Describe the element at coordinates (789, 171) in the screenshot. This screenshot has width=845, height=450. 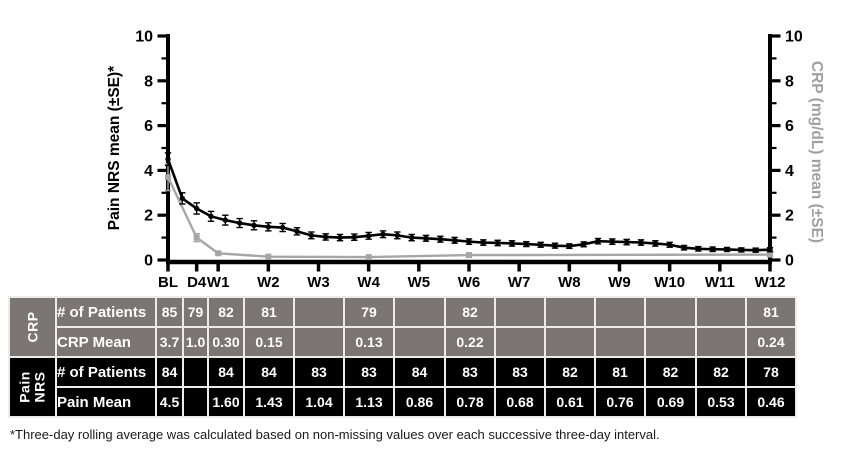
I see `right-tick-label: 4` at that location.